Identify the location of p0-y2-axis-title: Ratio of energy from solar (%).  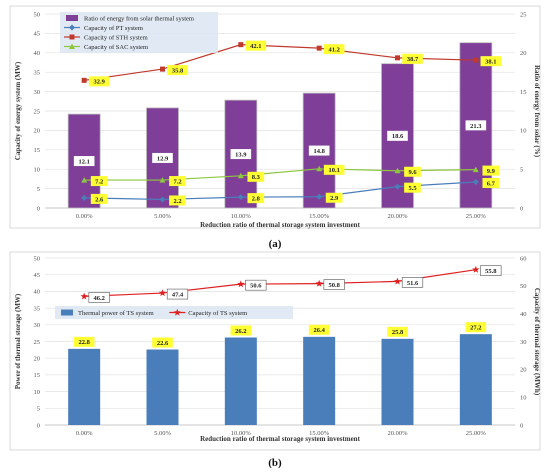
(537, 111).